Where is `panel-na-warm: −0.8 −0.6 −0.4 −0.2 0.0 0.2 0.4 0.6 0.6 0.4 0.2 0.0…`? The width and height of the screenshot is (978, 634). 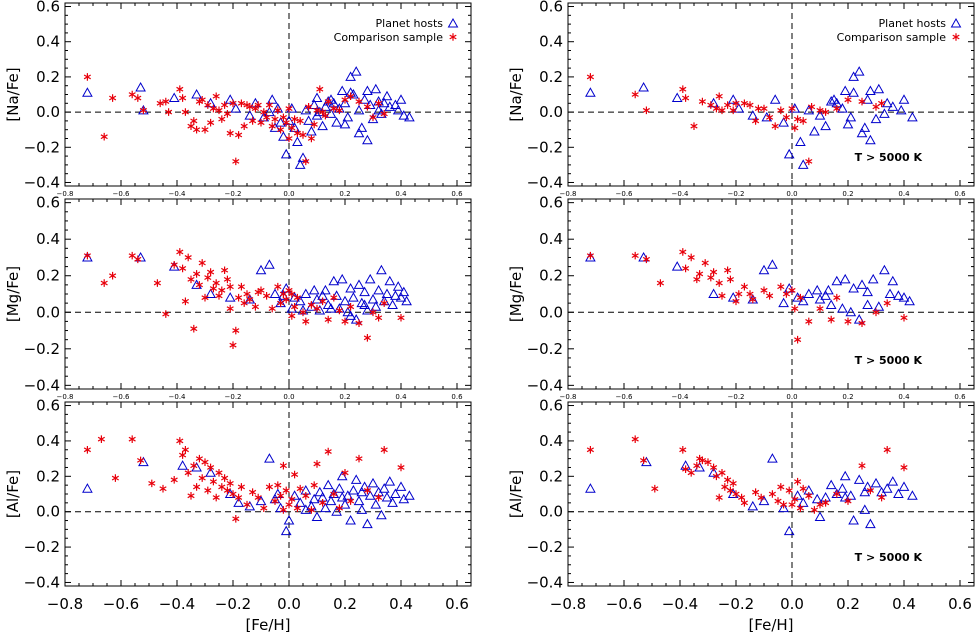 panel-na-warm: −0.8 −0.6 −0.4 −0.2 0.0 0.2 0.4 0.6 0.6 0.4 0.2 0.0… is located at coordinates (741, 99).